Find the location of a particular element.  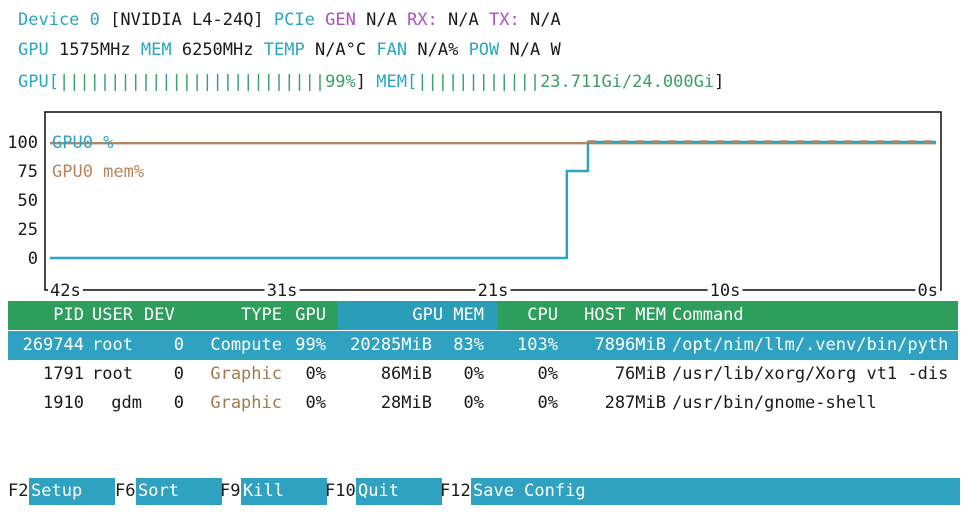

fan-label: FAN is located at coordinates (392, 50).